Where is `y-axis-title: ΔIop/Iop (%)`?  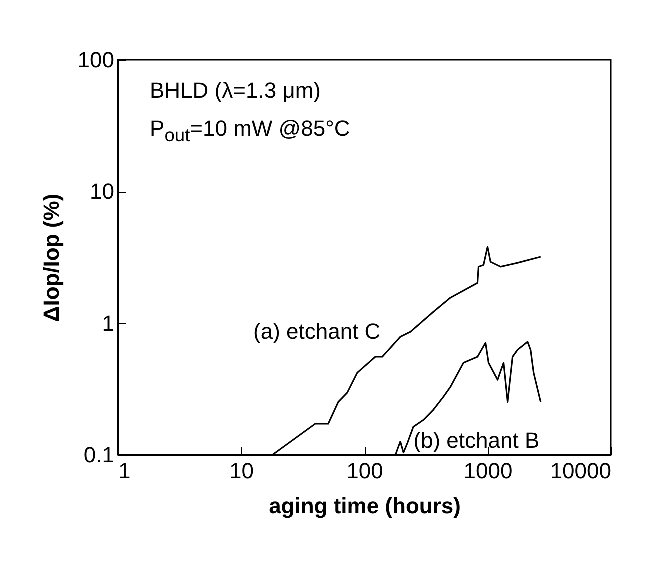 y-axis-title: ΔIop/Iop (%) is located at coordinates (51, 258).